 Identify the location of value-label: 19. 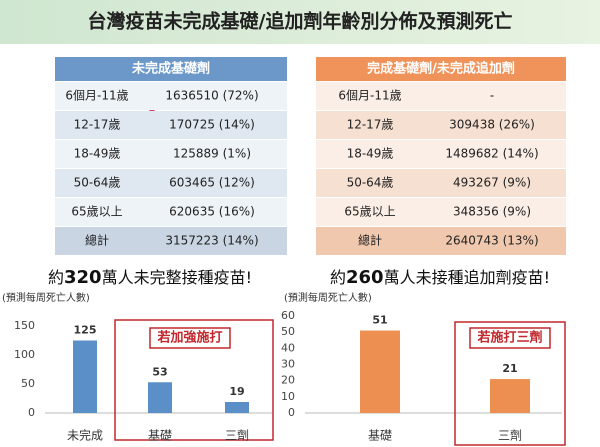
(236, 391).